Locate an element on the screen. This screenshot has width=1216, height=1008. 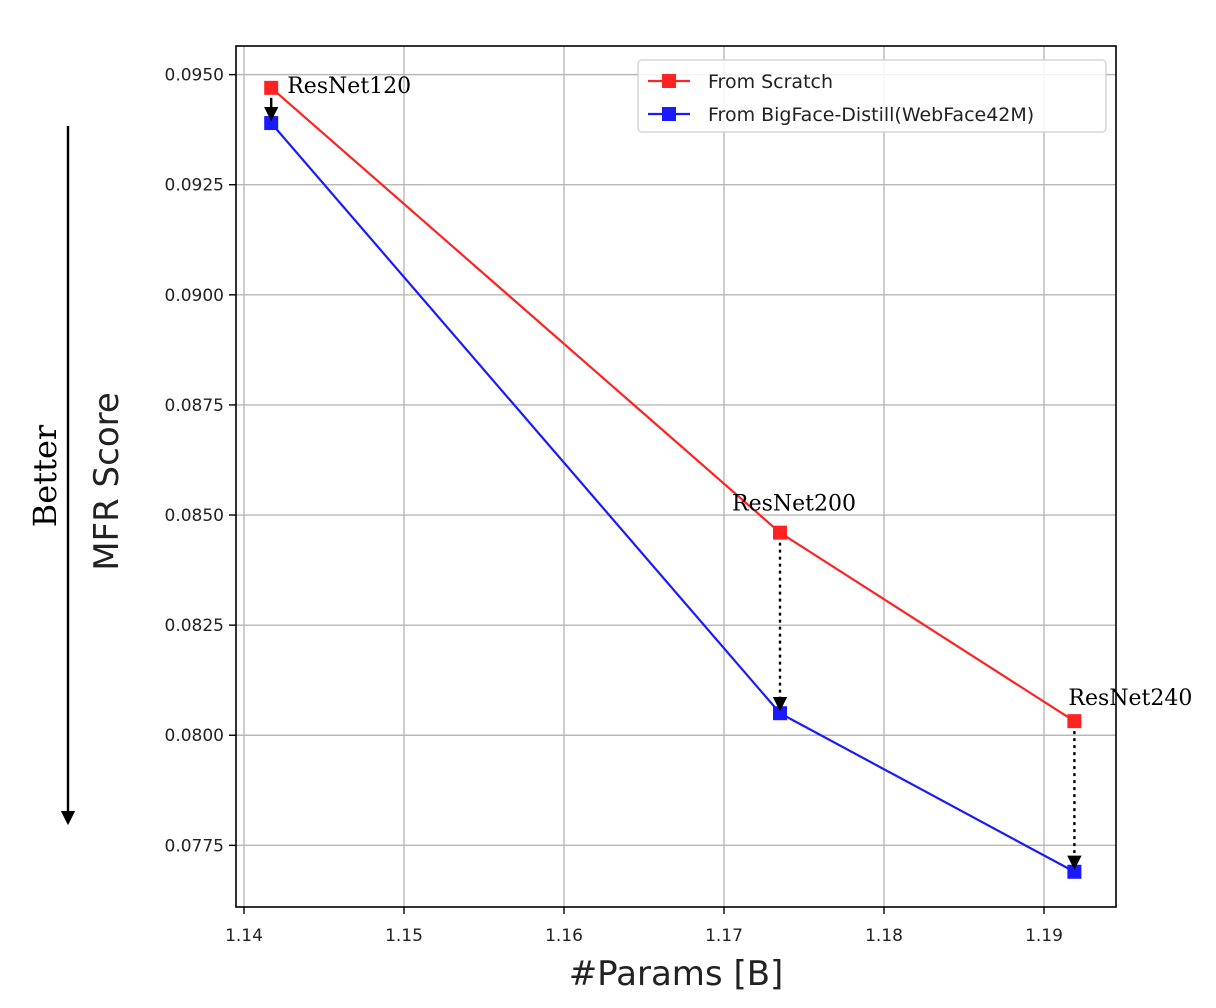
x-tick-label: 1.18 is located at coordinates (884, 936).